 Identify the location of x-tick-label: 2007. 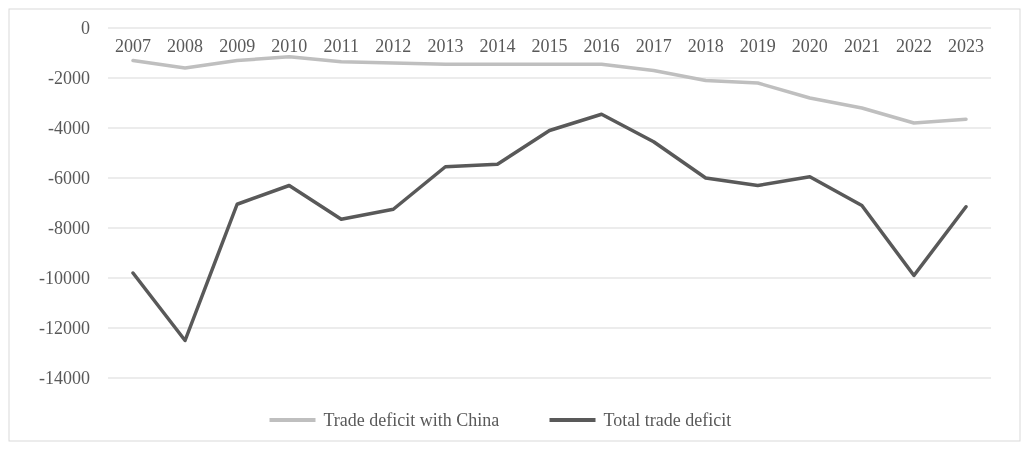
(133, 46).